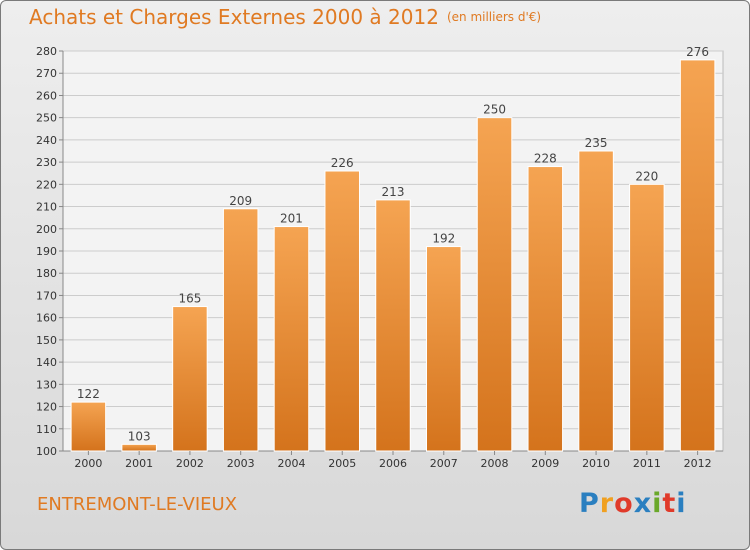 The width and height of the screenshot is (750, 550). Describe the element at coordinates (240, 201) in the screenshot. I see `data-label-2003: 209` at that location.